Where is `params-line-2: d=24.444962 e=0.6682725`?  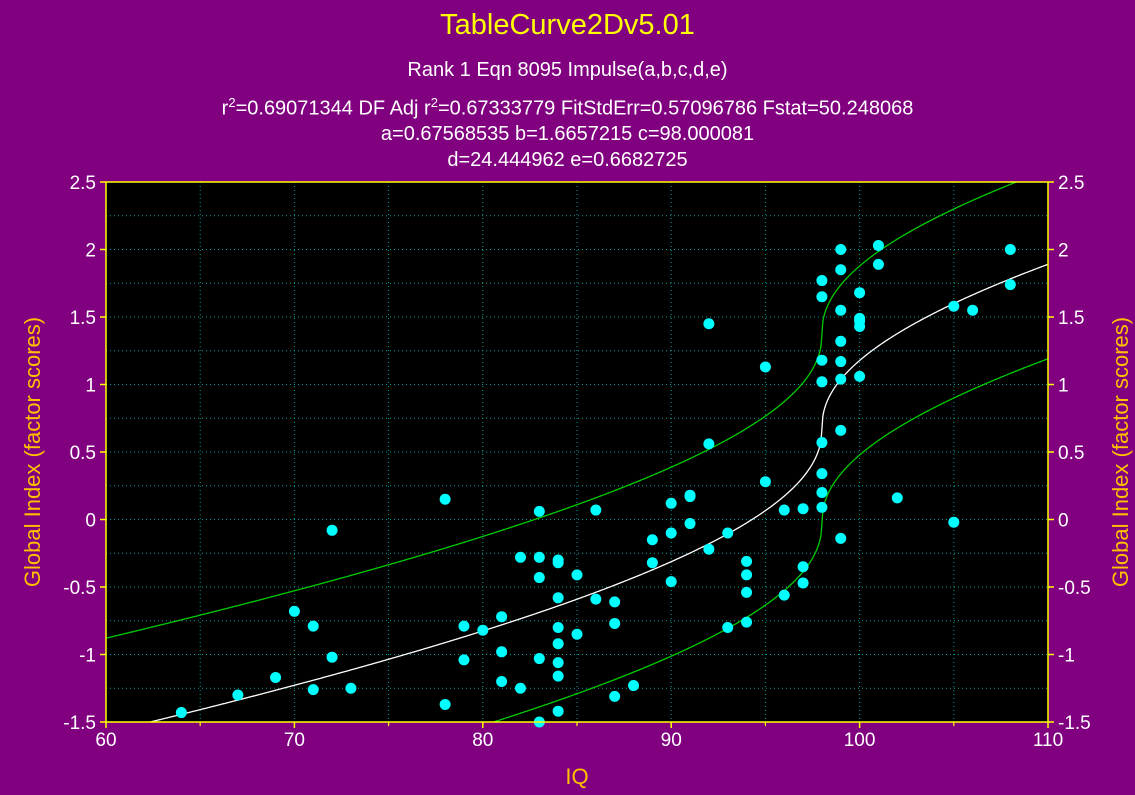
params-line-2: d=24.444962 e=0.6682725 is located at coordinates (567, 160).